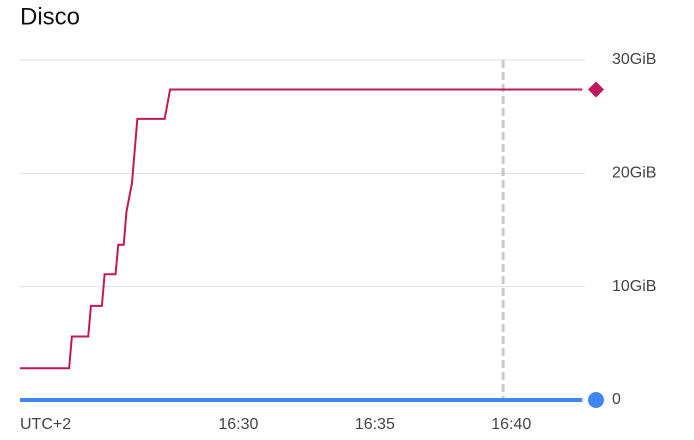 The height and width of the screenshot is (440, 694). What do you see at coordinates (634, 286) in the screenshot?
I see `y-tick-label: 10GiB` at bounding box center [634, 286].